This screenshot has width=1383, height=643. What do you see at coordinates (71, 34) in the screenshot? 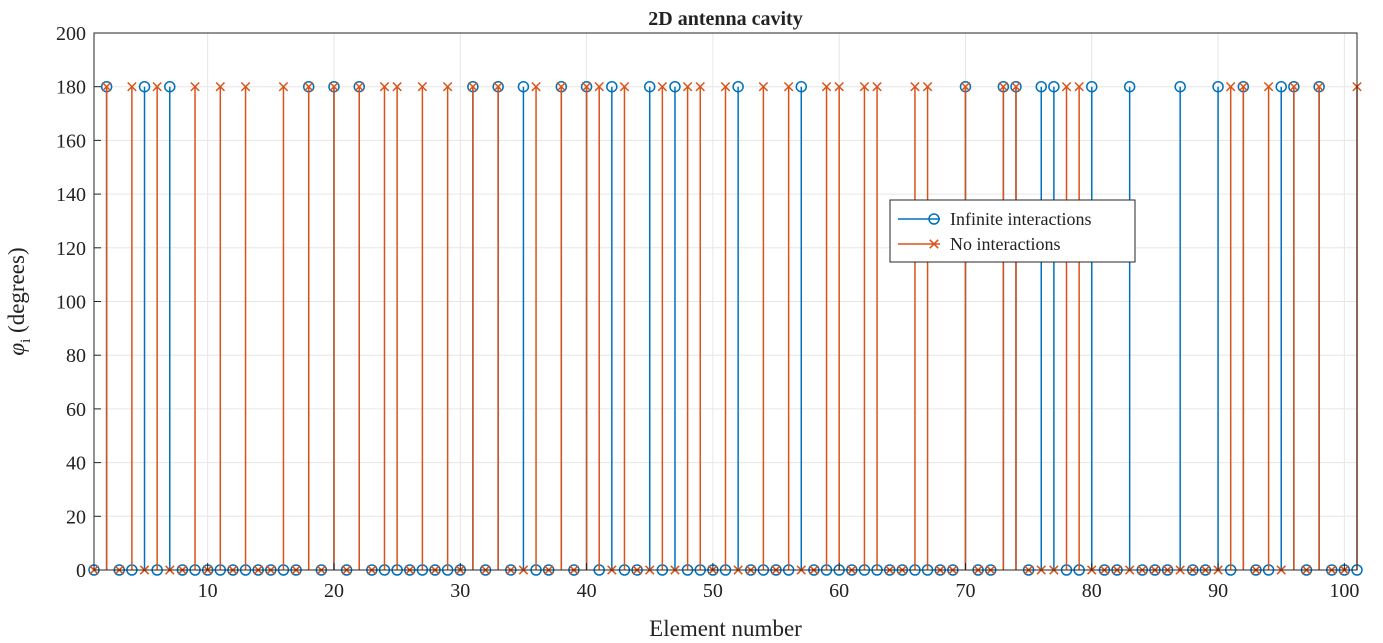
I see `y-tick-label: 200` at bounding box center [71, 34].